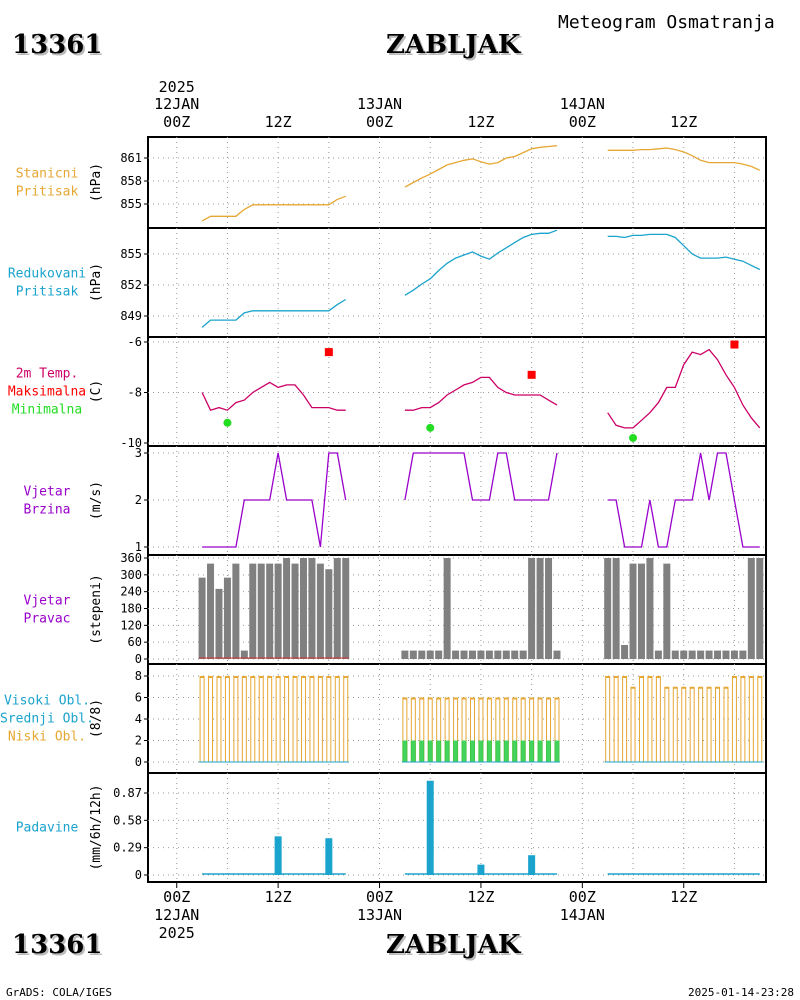 This screenshot has height=1000, width=800. I want to click on ytick-label: 0.87, so click(127, 793).